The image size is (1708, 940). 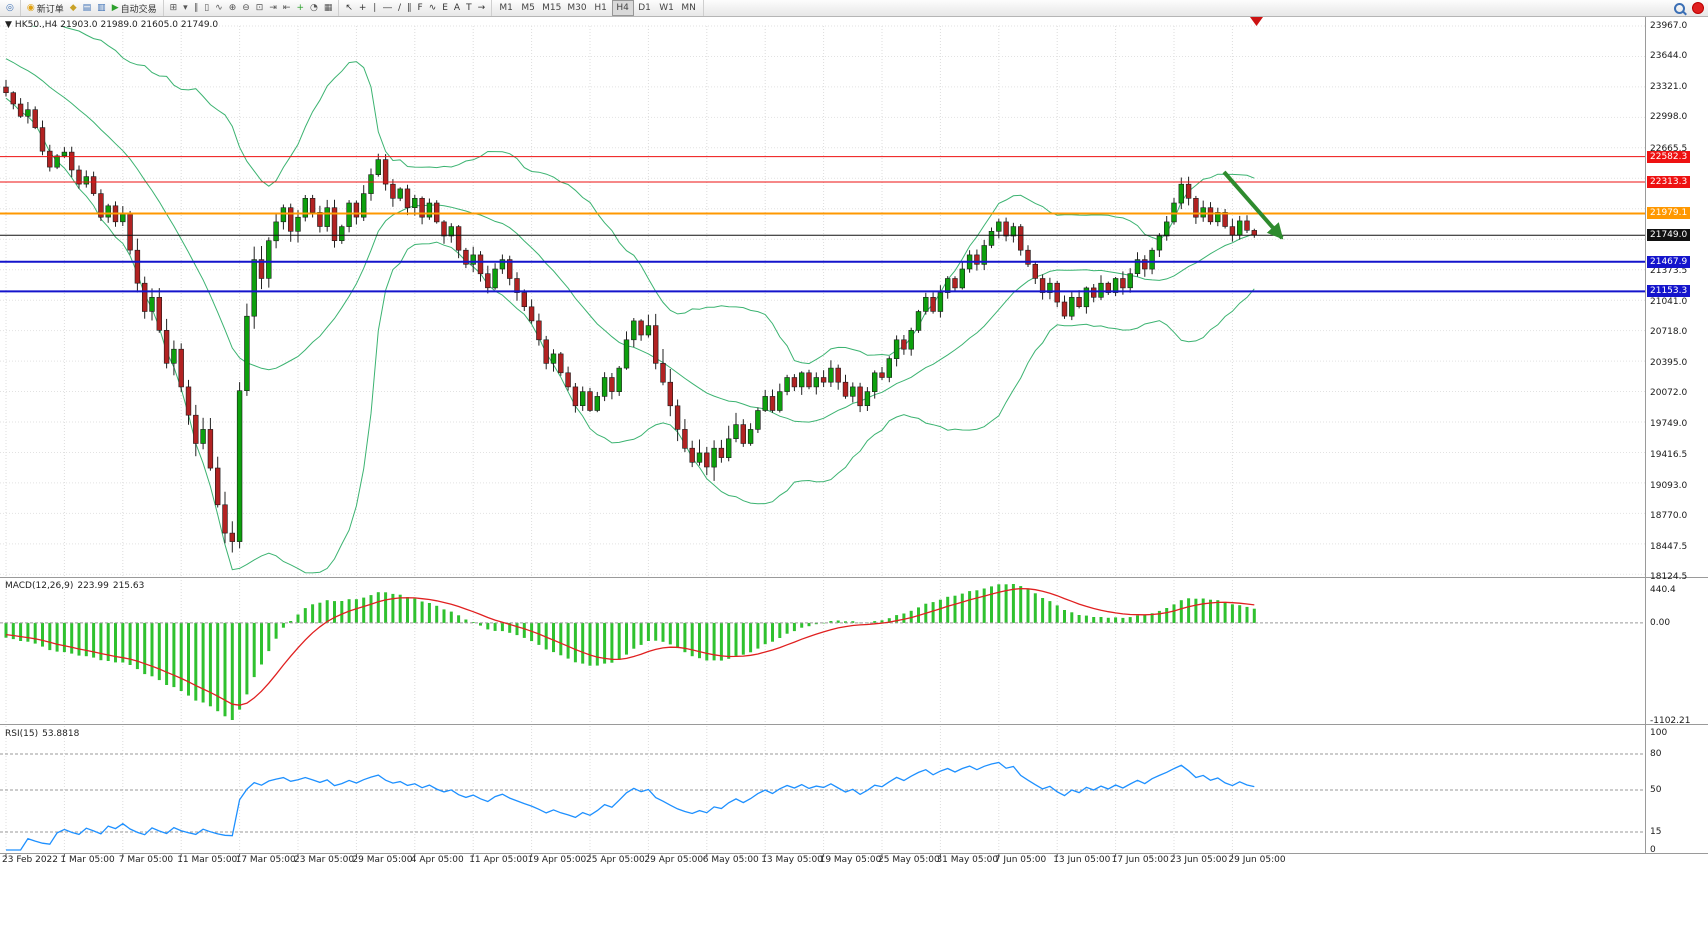 I want to click on auto-scroll-icon: ⇥, so click(x=273, y=8).